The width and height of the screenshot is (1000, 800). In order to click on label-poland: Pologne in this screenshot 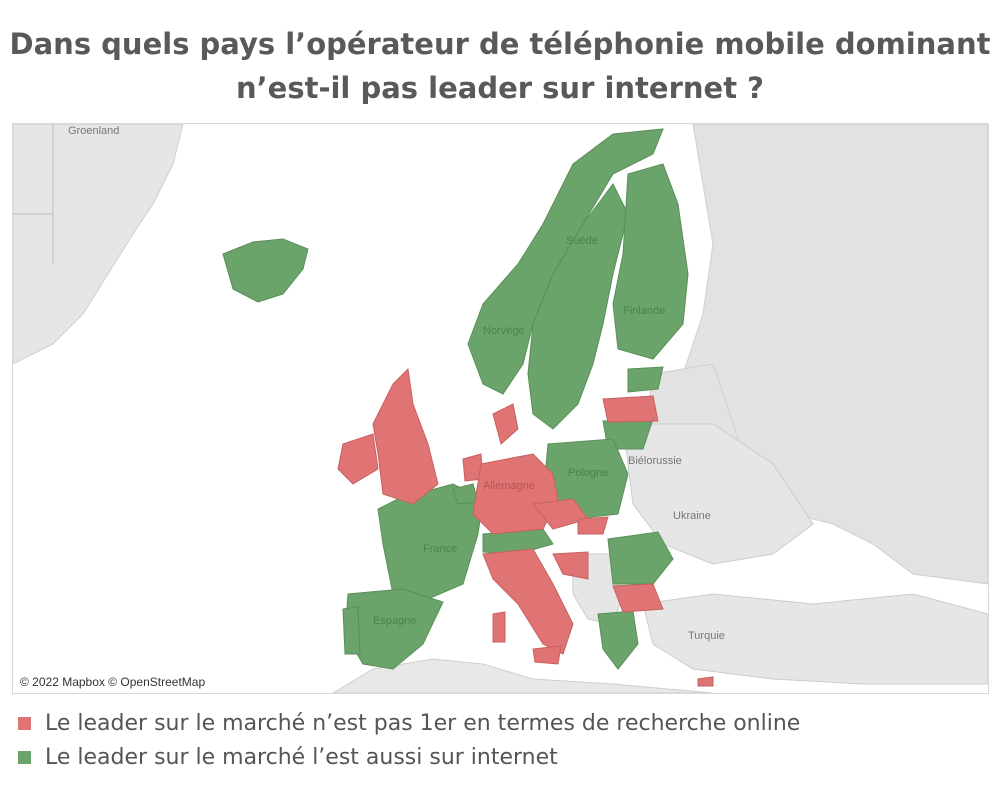, I will do `click(588, 473)`.